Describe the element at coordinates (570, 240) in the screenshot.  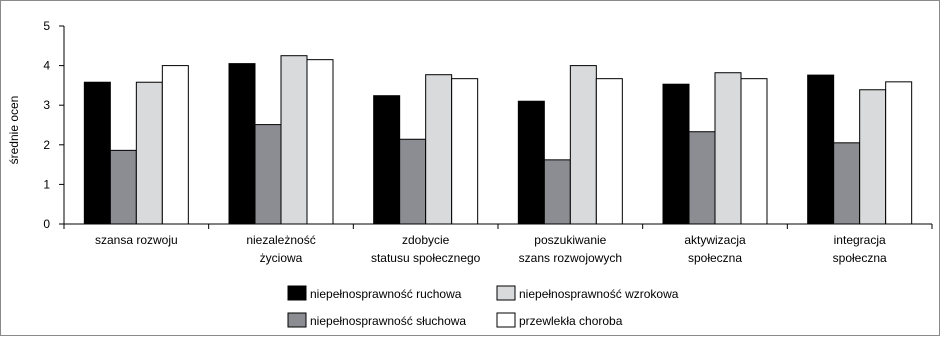
I see `x-category-label: poszukiwanie` at that location.